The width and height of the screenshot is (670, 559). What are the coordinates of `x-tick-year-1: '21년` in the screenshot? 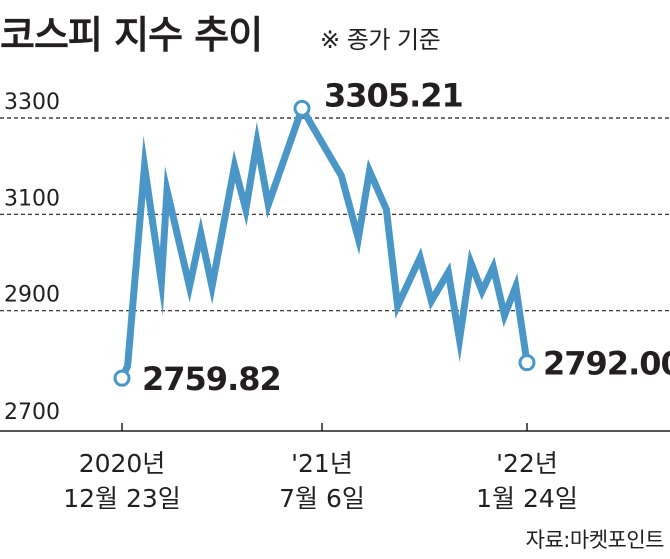 It's located at (322, 463).